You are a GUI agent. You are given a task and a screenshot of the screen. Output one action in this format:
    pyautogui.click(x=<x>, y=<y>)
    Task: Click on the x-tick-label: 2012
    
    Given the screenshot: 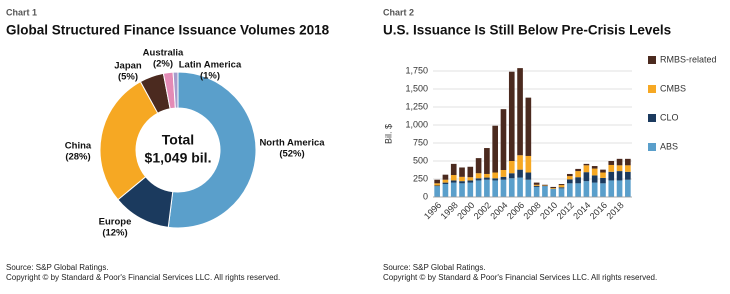 What is the action you would take?
    pyautogui.click(x=565, y=210)
    